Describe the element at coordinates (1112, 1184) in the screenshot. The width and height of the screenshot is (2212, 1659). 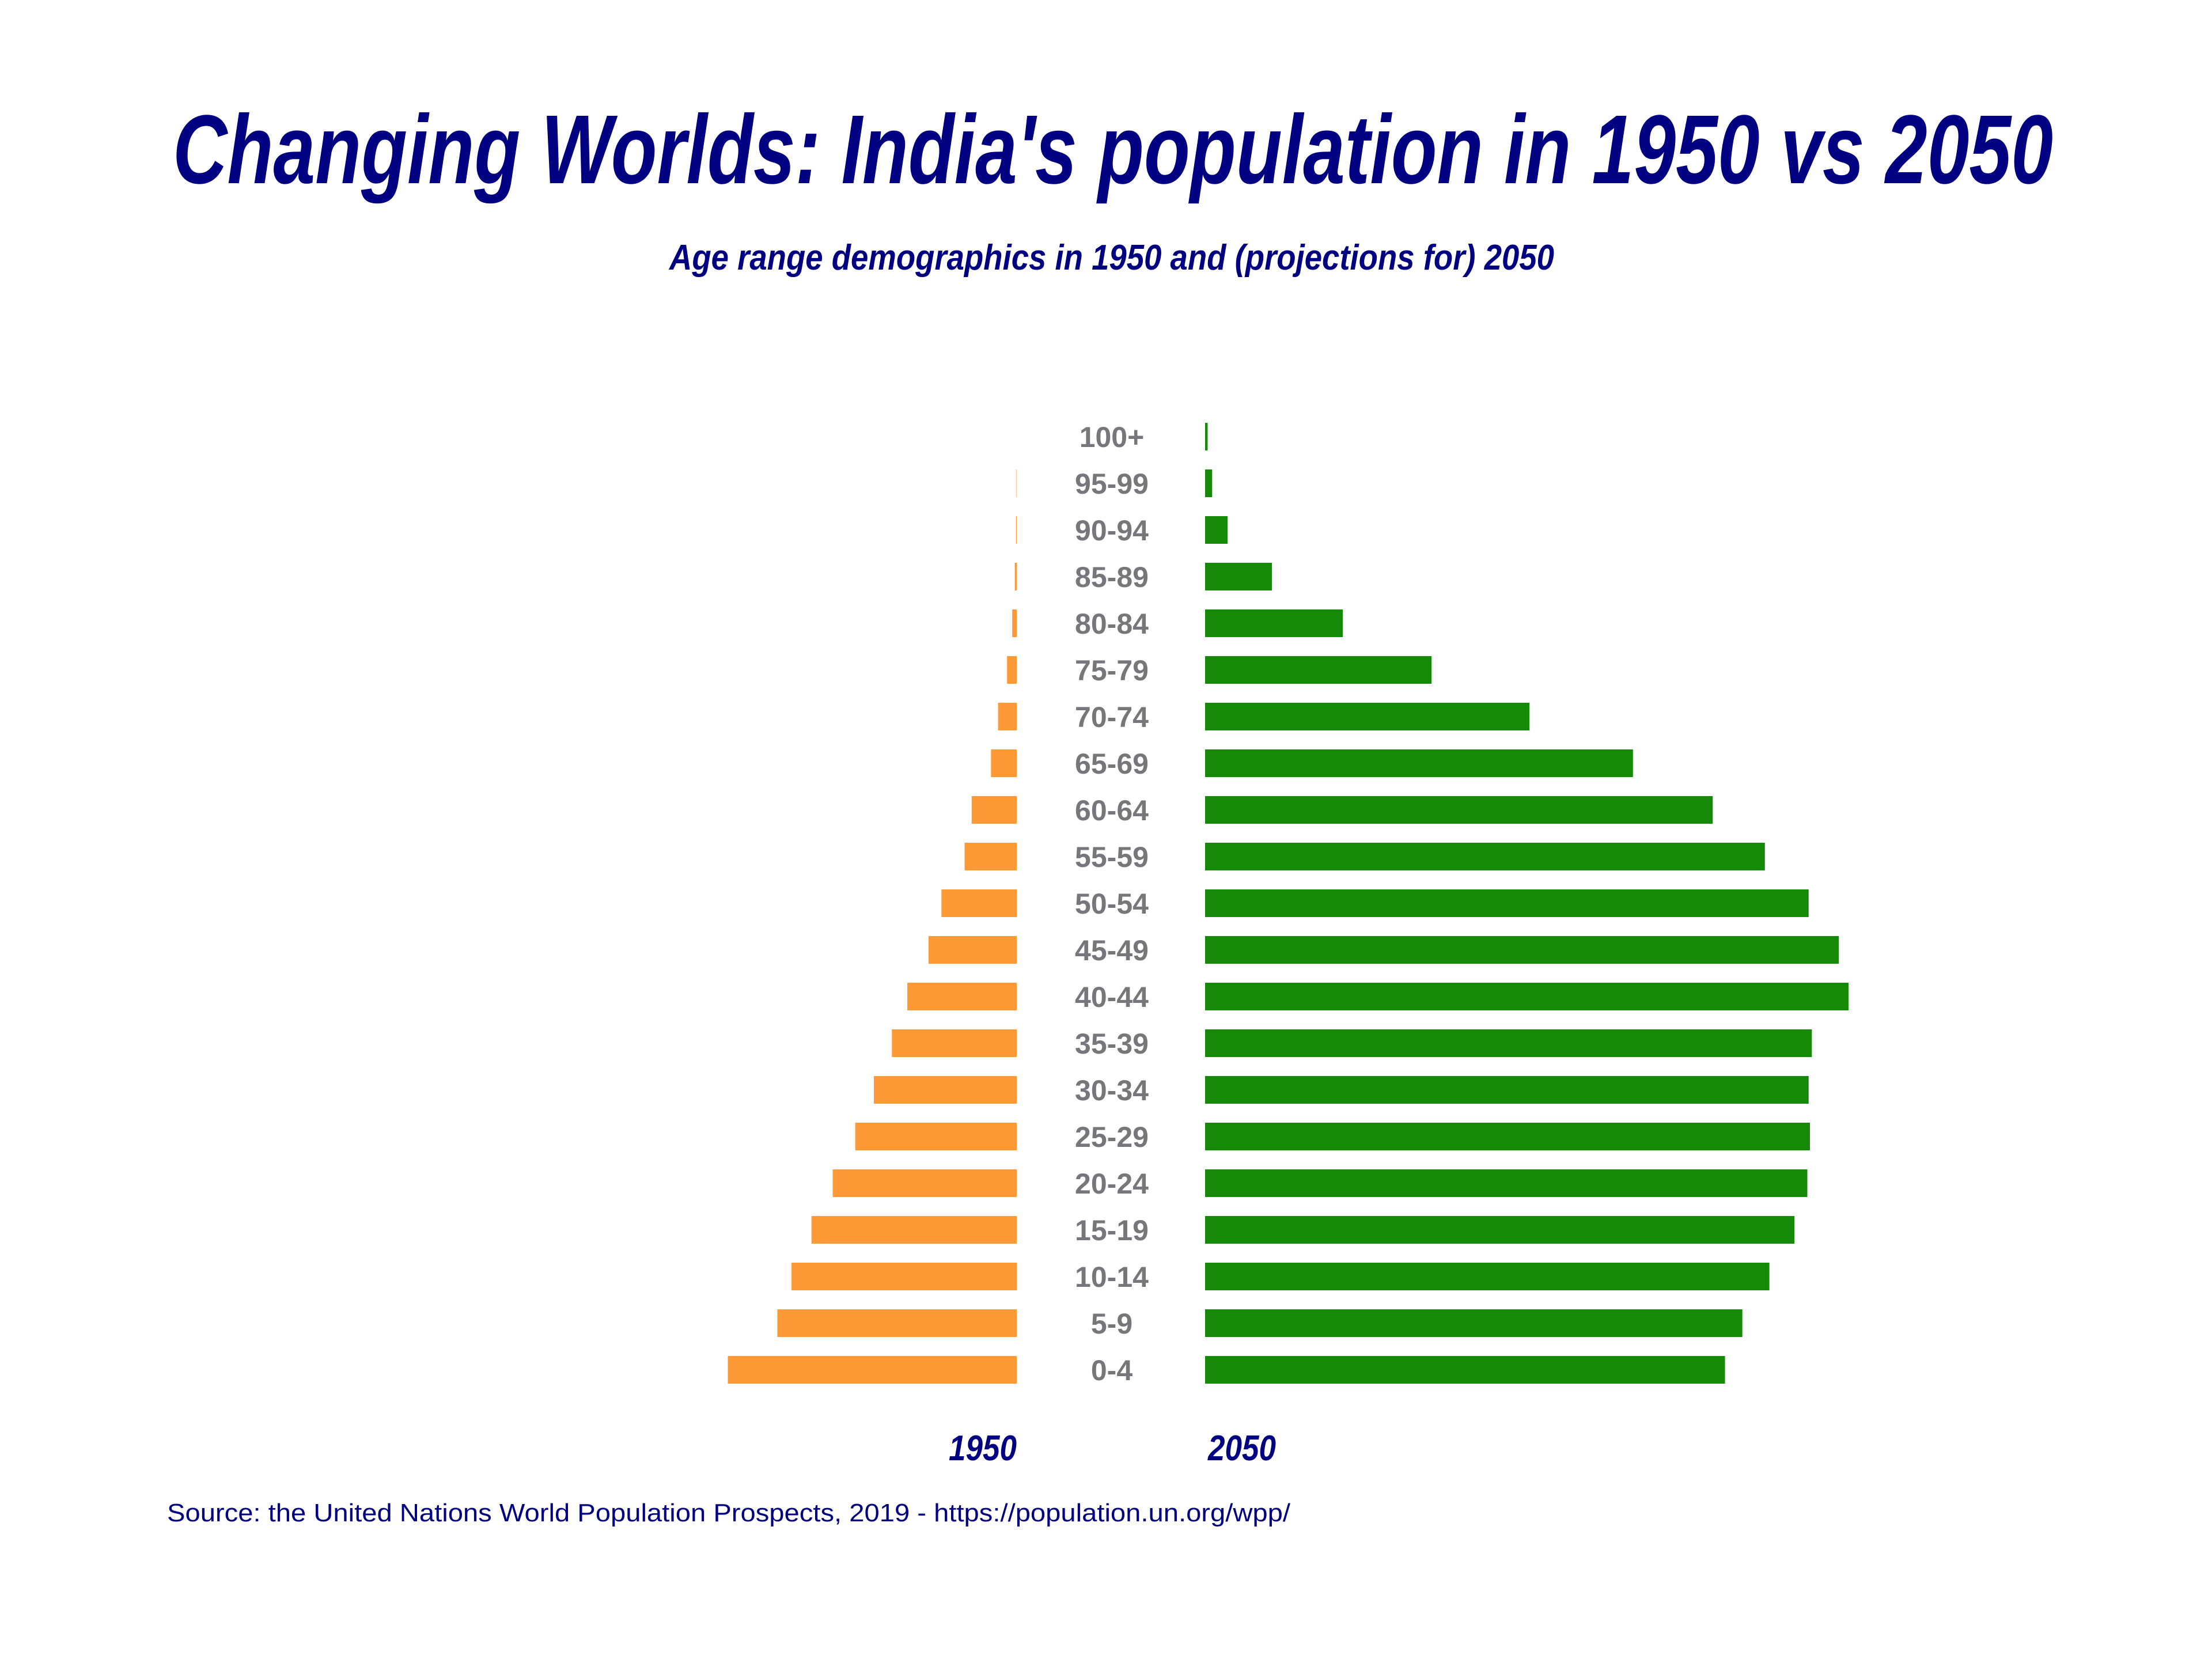
I see `category-label: 20-24` at that location.